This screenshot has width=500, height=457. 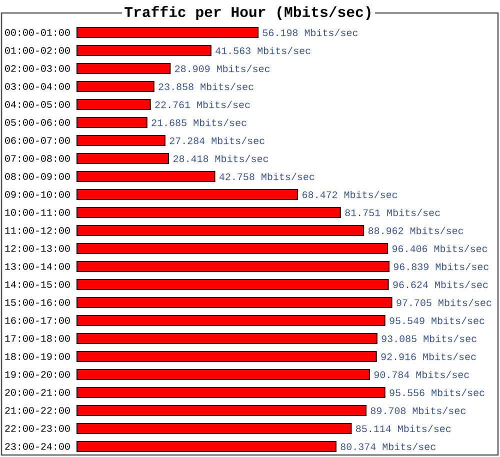 I want to click on data-label: 96.624 Mbits/sec, so click(x=440, y=284).